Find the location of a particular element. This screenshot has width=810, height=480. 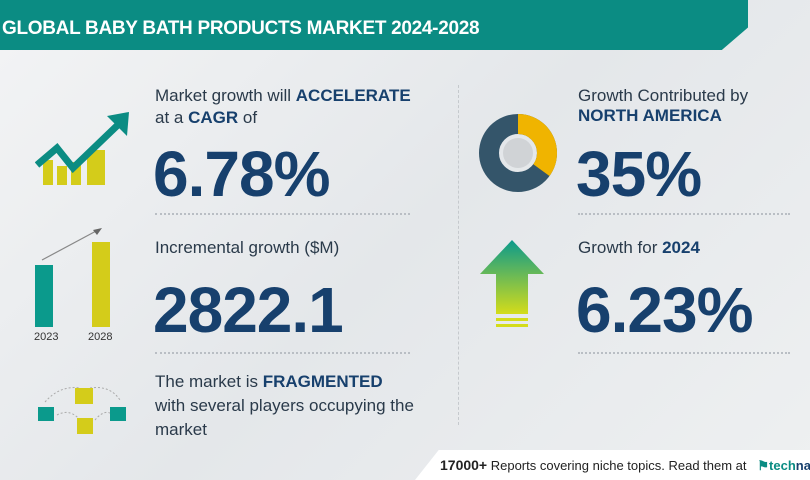

incremental-label: Incremental growth ($M) is located at coordinates (247, 247).